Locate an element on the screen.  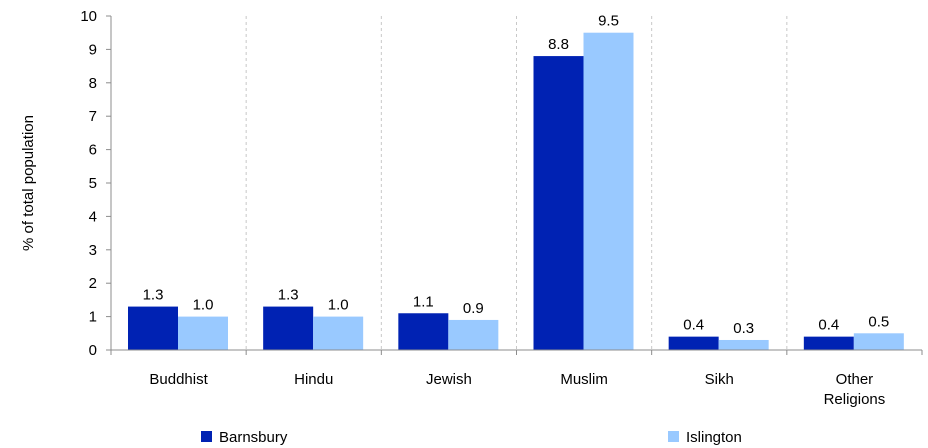
y-tick-label: 10 is located at coordinates (88, 16).